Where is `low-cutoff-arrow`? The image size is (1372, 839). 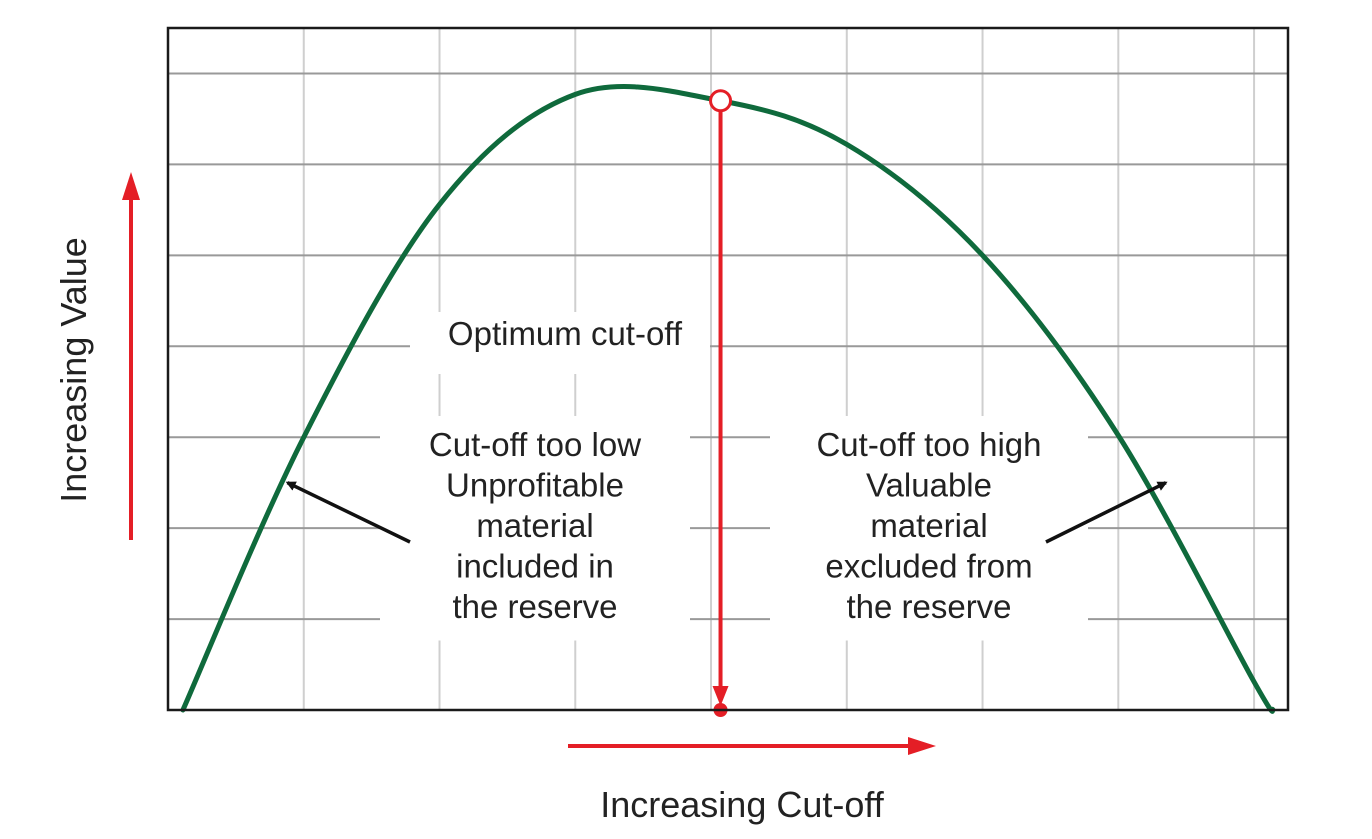
low-cutoff-arrow is located at coordinates (348, 512).